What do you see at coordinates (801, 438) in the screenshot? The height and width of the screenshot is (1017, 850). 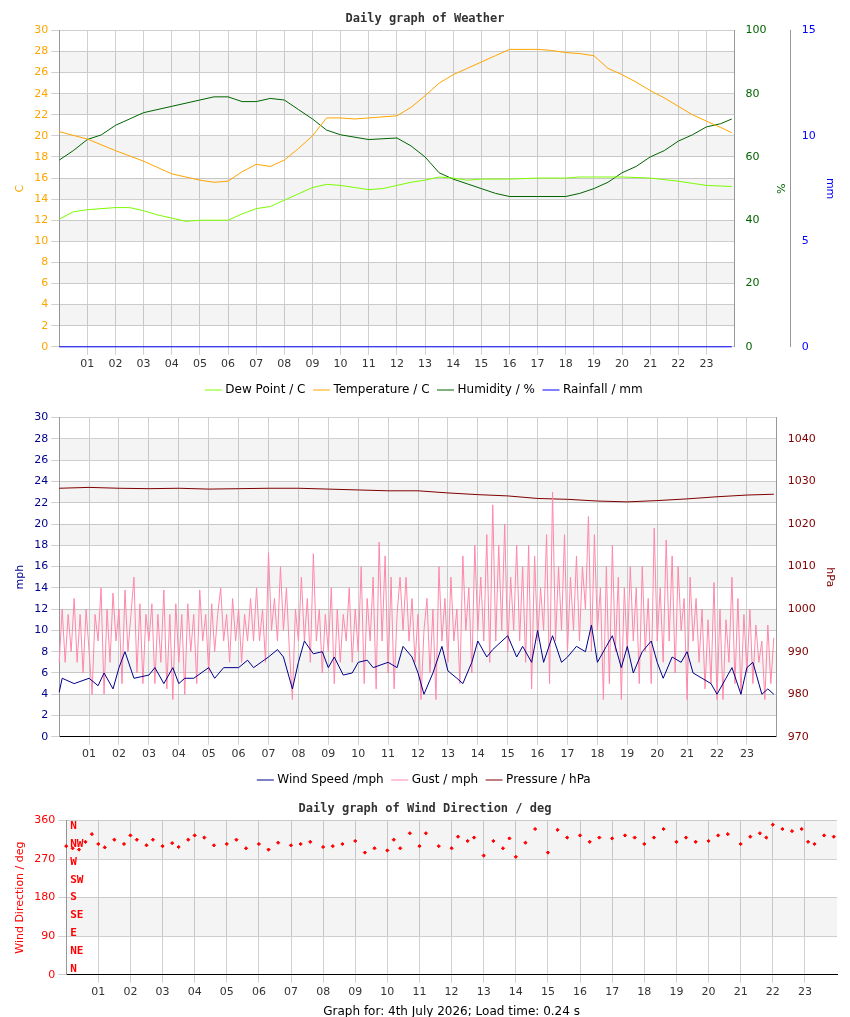 I see `y2-tick-label: 1040` at bounding box center [801, 438].